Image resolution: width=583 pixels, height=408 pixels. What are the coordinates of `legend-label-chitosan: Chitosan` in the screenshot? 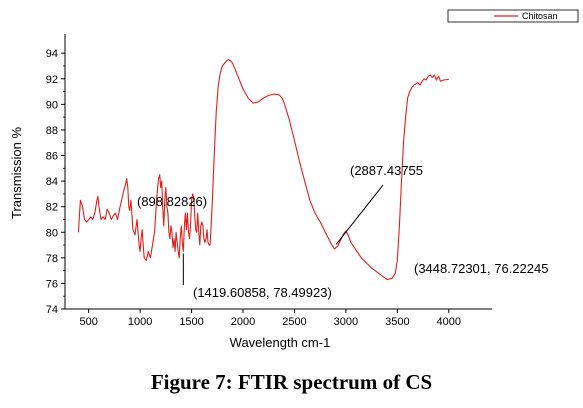 It's located at (540, 16).